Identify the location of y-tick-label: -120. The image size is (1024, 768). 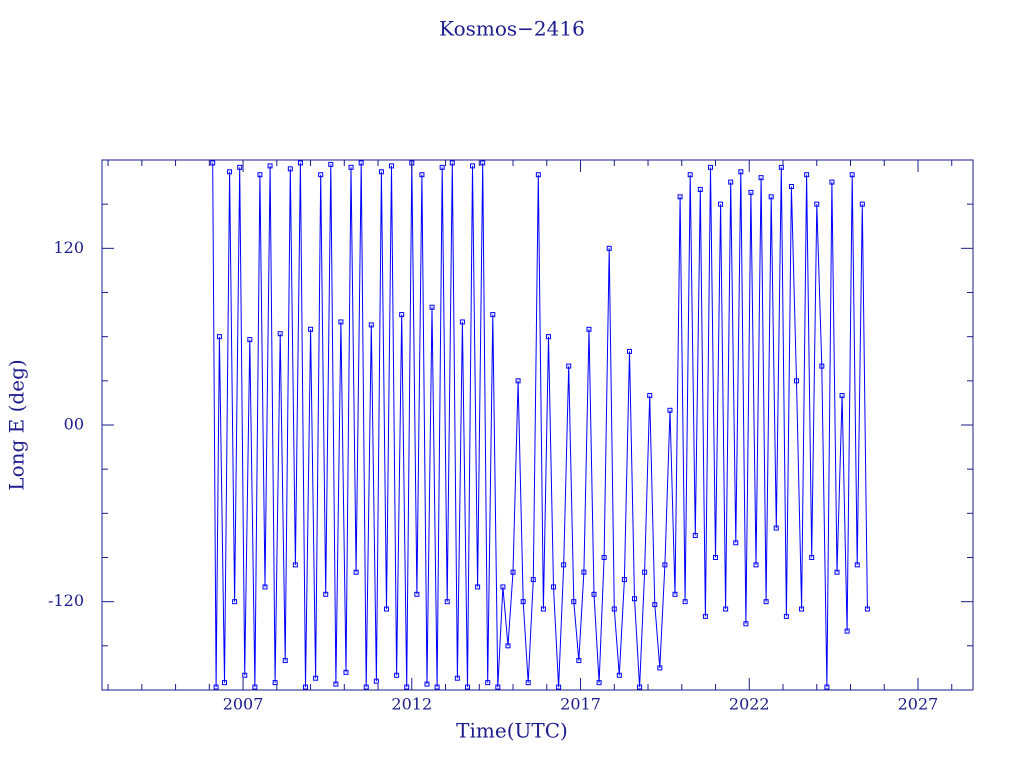
(66, 600).